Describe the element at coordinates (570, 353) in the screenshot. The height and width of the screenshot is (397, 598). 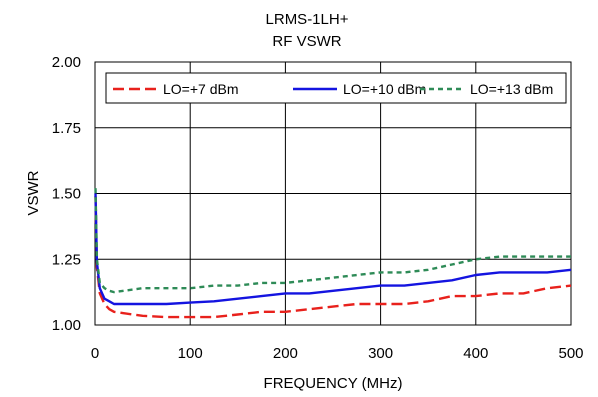
I see `x-tick-label: 500` at that location.